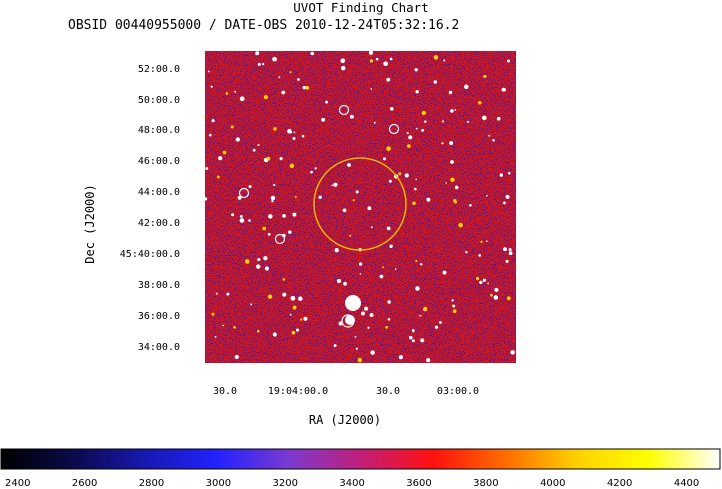 Image resolution: width=722 pixels, height=489 pixels. Describe the element at coordinates (90, 223) in the screenshot. I see `y-axis-label: Dec (J2000)` at that location.